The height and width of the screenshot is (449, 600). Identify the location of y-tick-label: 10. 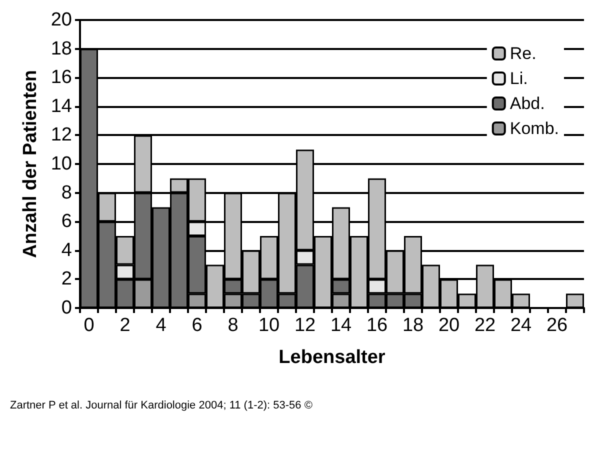
(61, 164).